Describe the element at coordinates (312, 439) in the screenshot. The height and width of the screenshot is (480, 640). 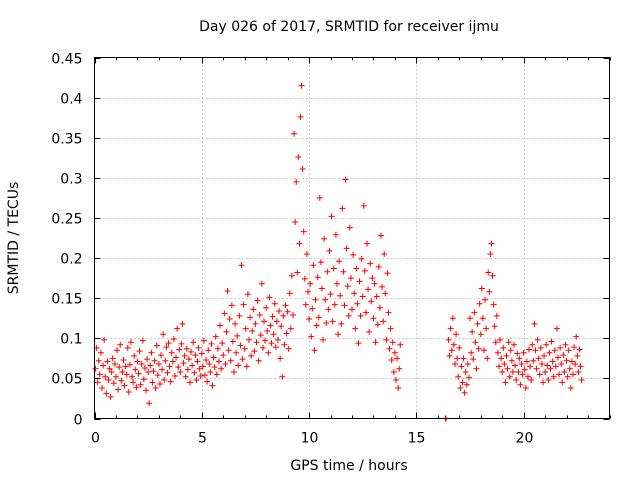
I see `x-tick-labels: 0 5 10 15 20` at that location.